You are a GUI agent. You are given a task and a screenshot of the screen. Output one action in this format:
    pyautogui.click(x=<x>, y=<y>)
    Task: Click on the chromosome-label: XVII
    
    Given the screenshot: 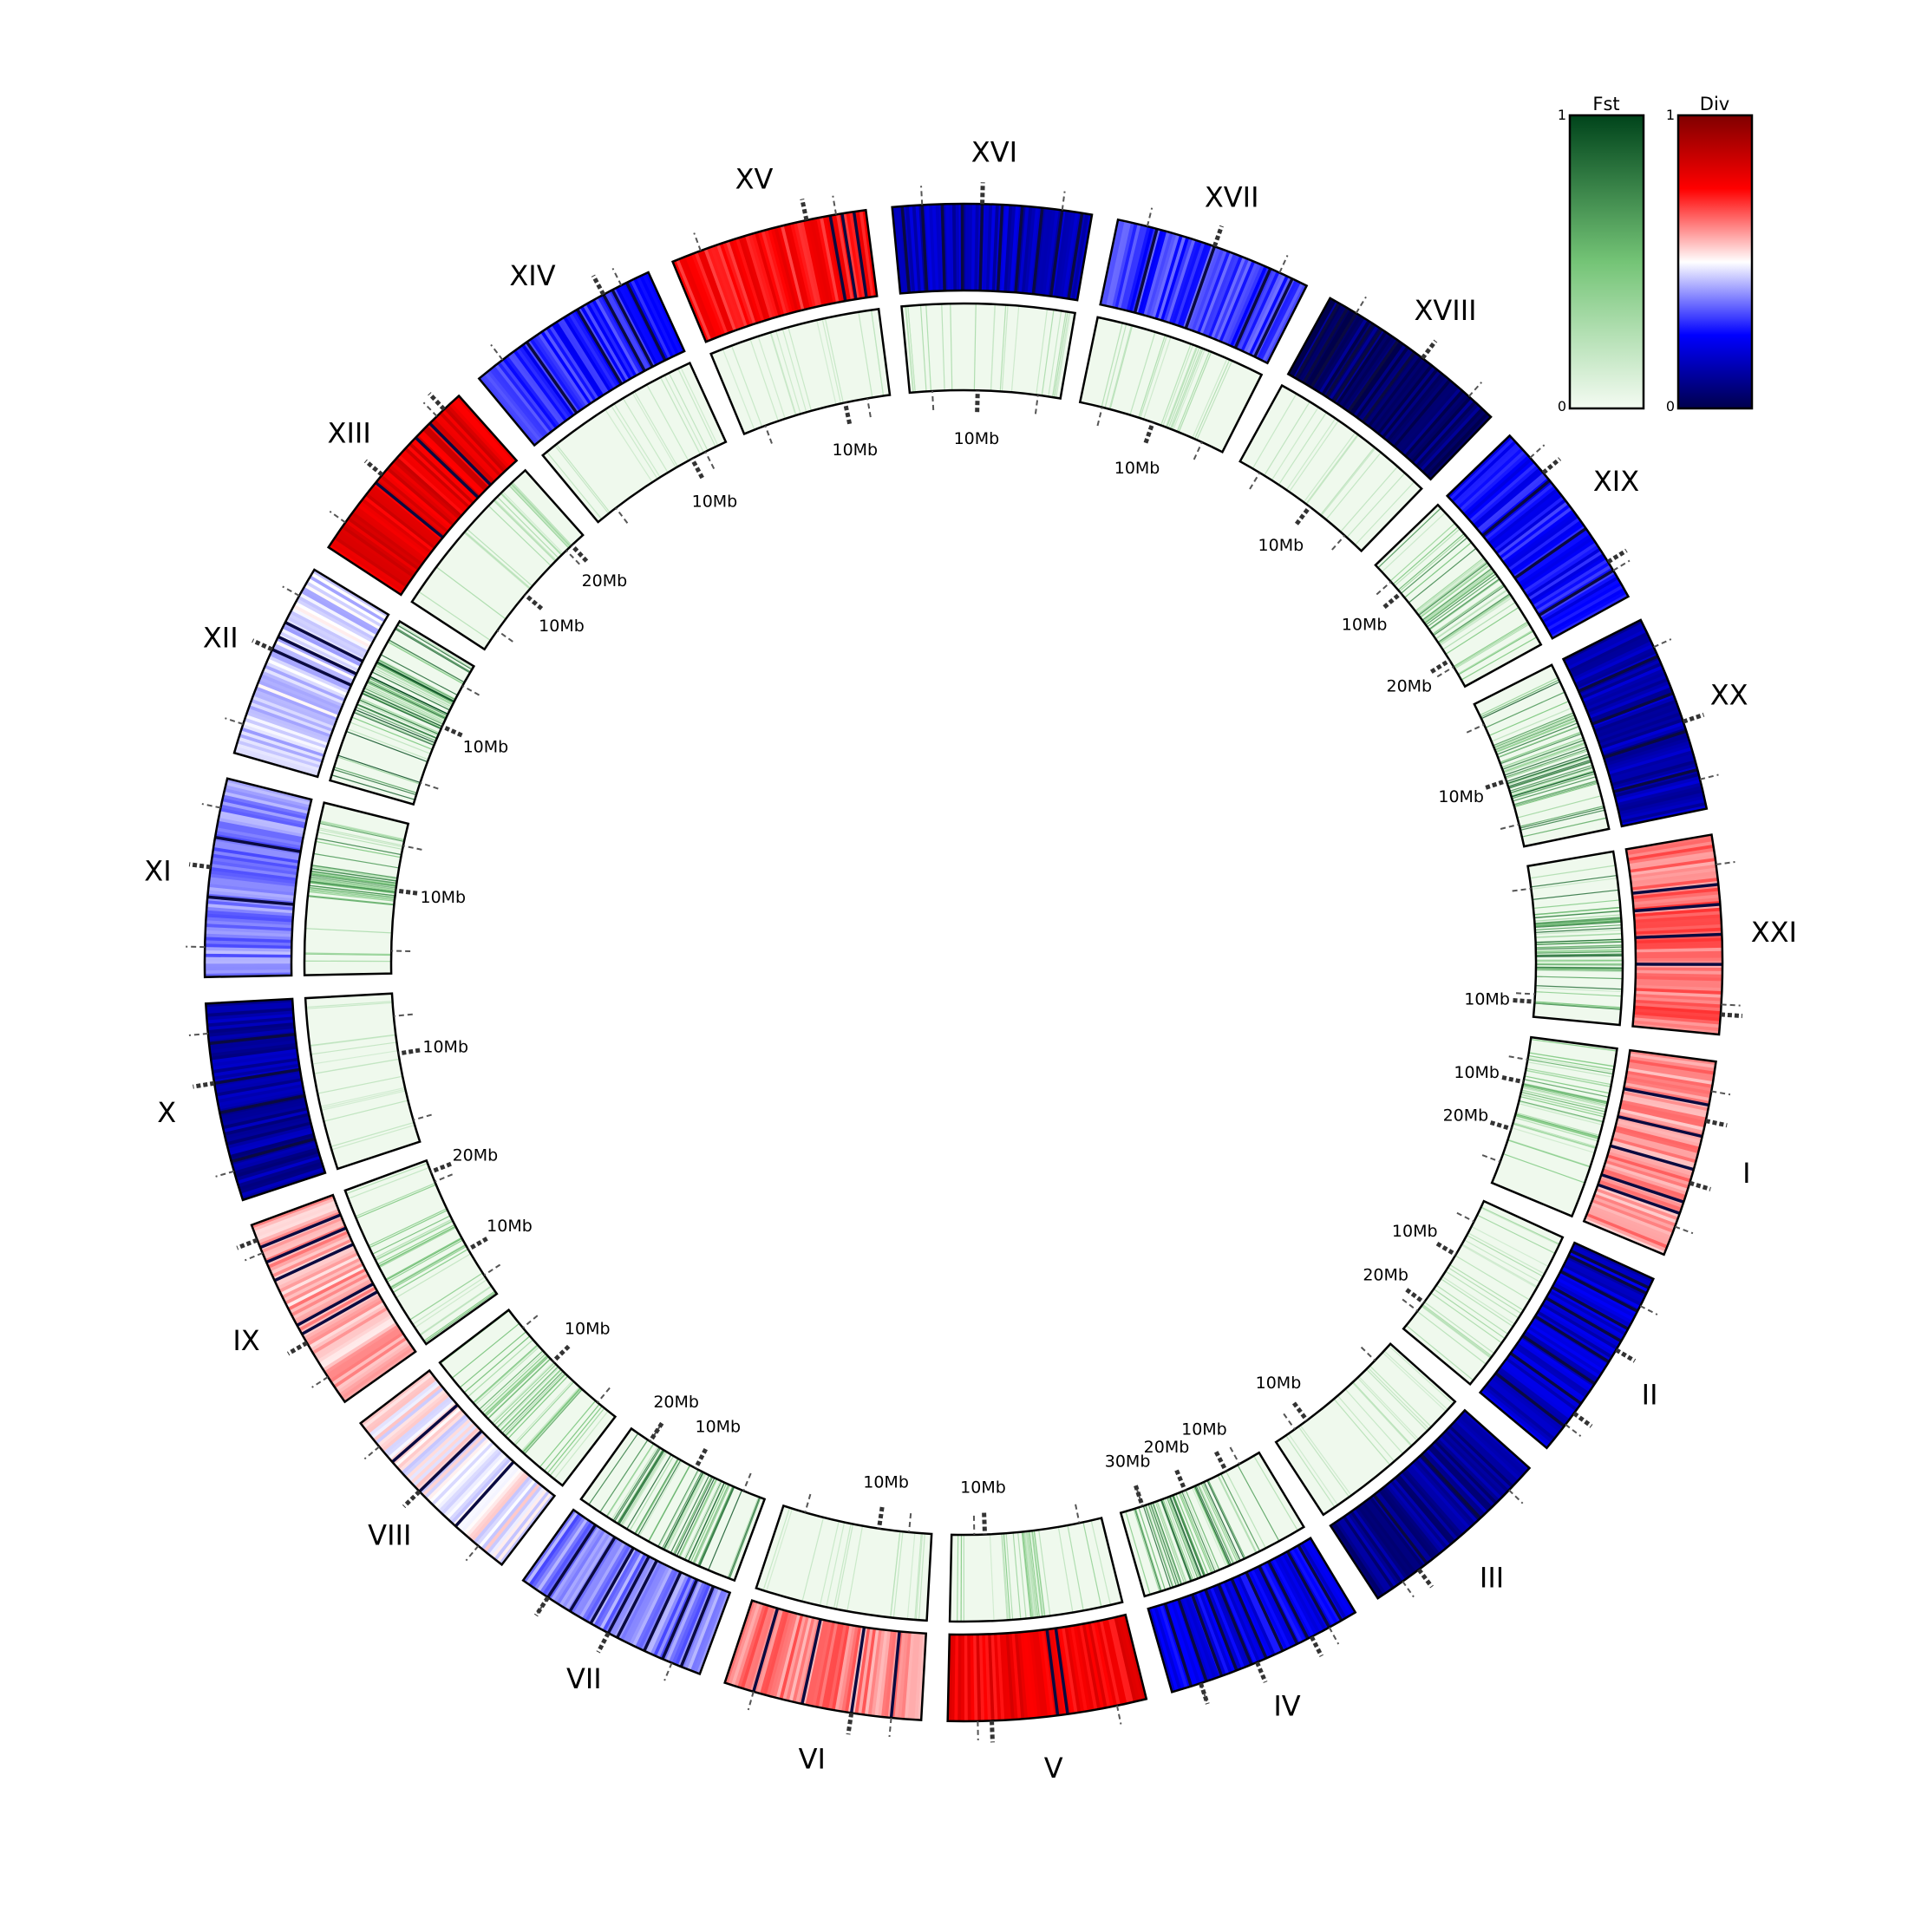 What is the action you would take?
    pyautogui.click(x=1232, y=197)
    